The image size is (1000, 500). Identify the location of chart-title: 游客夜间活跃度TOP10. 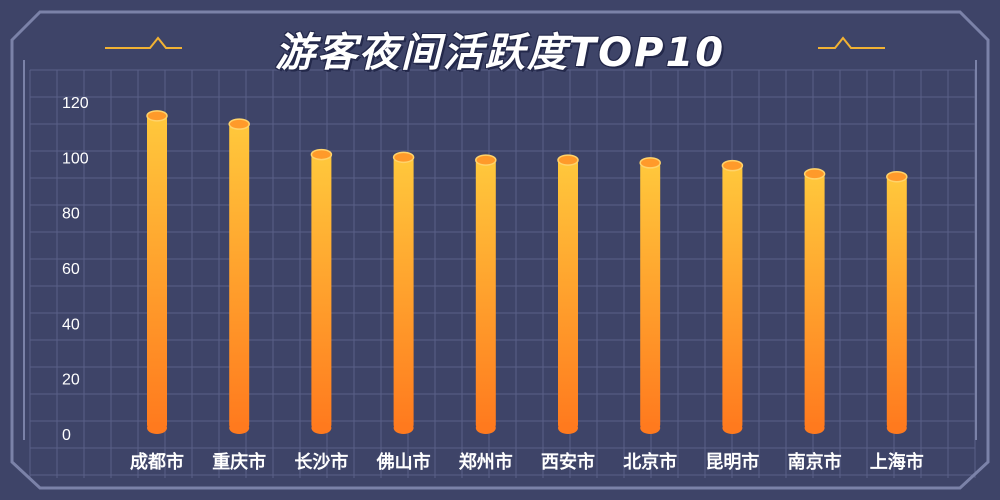
(500, 53).